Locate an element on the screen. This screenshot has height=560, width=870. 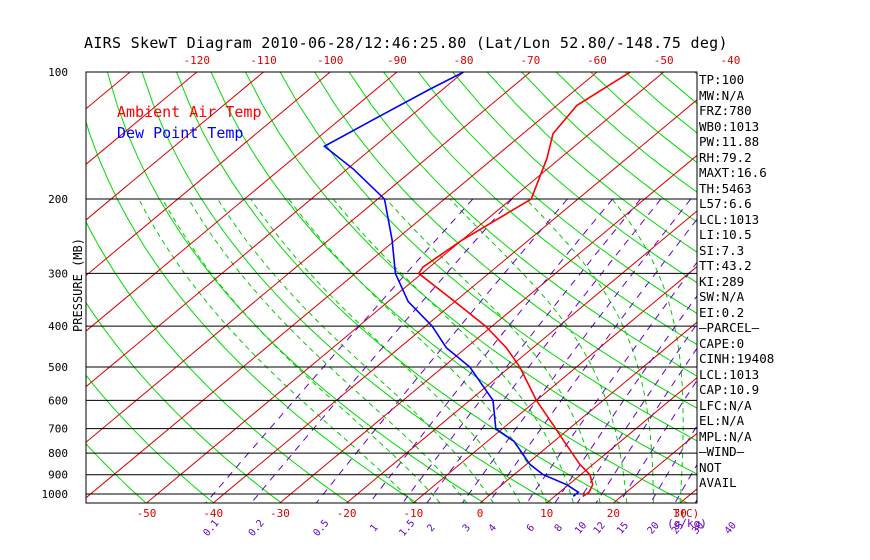
mixing-ratio-tick-label: 1.5 is located at coordinates (407, 528).